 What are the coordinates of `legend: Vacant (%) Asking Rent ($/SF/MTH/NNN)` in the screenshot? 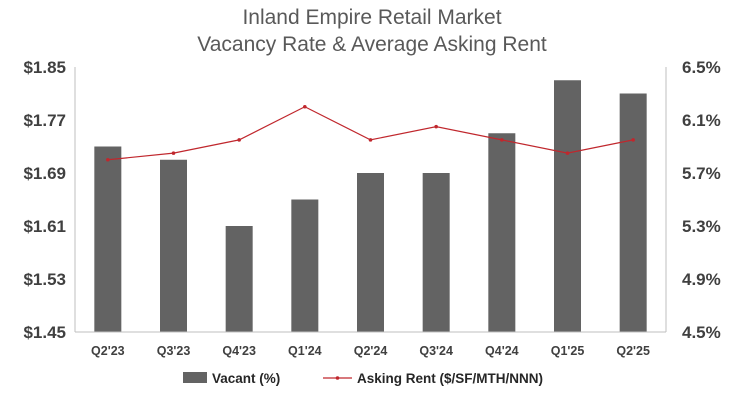 It's located at (363, 378).